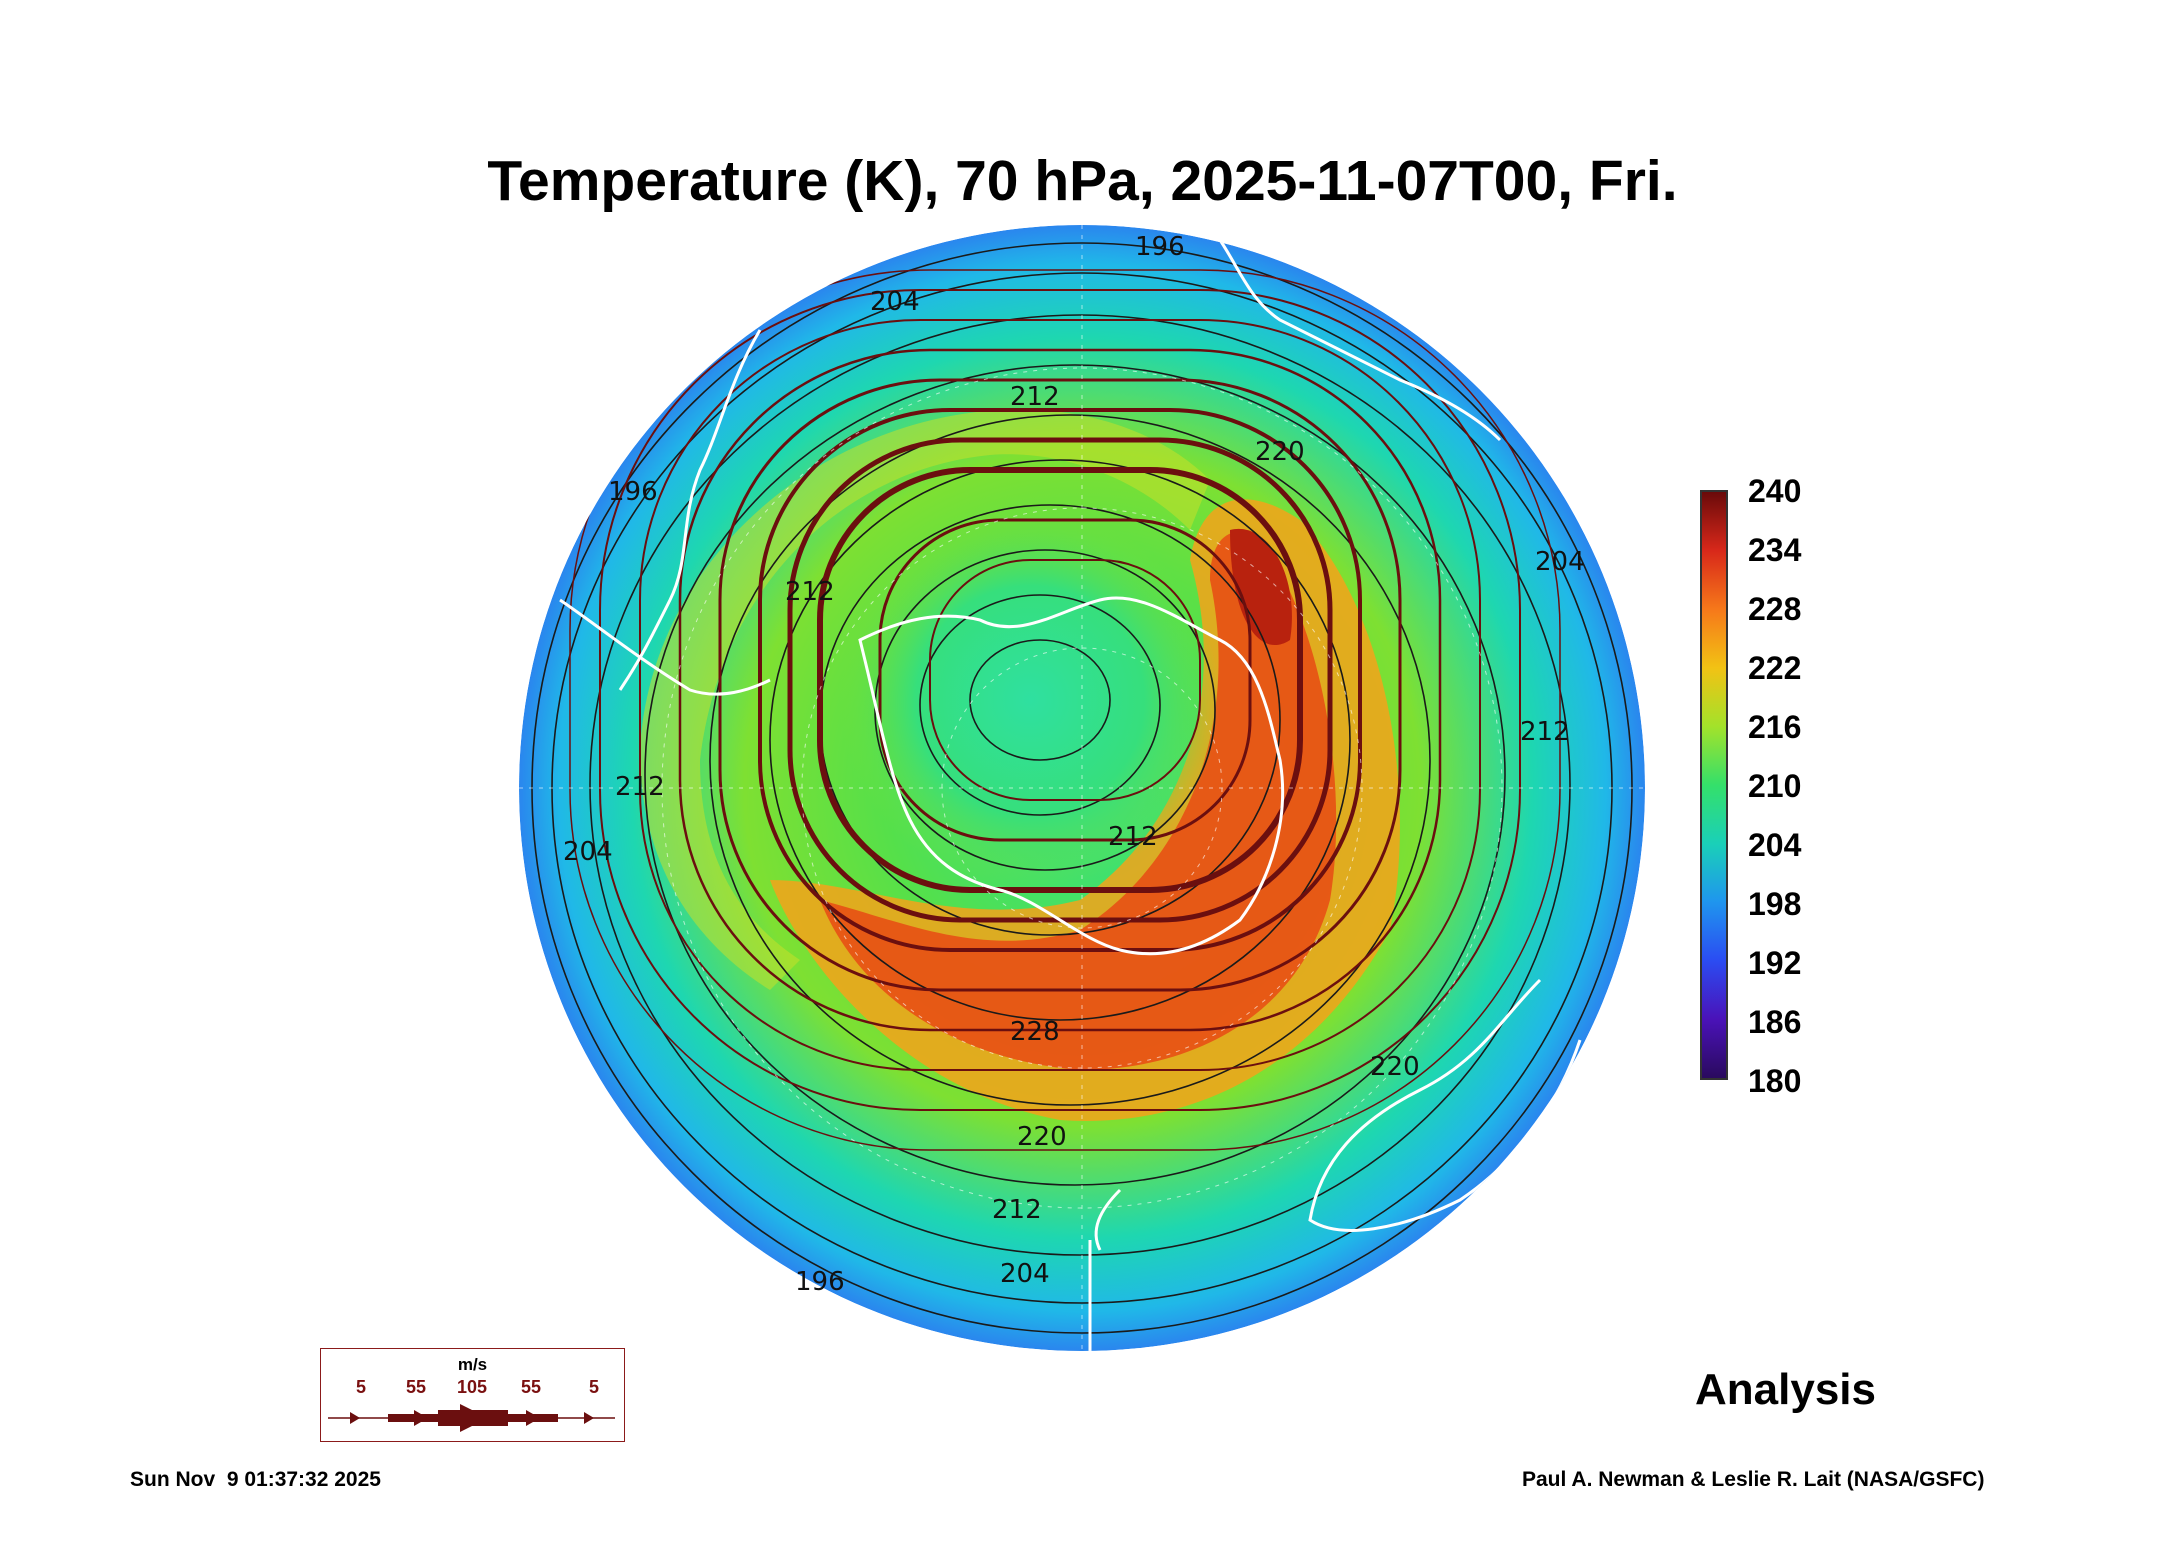  I want to click on contour-label-212-left: 212, so click(640, 787).